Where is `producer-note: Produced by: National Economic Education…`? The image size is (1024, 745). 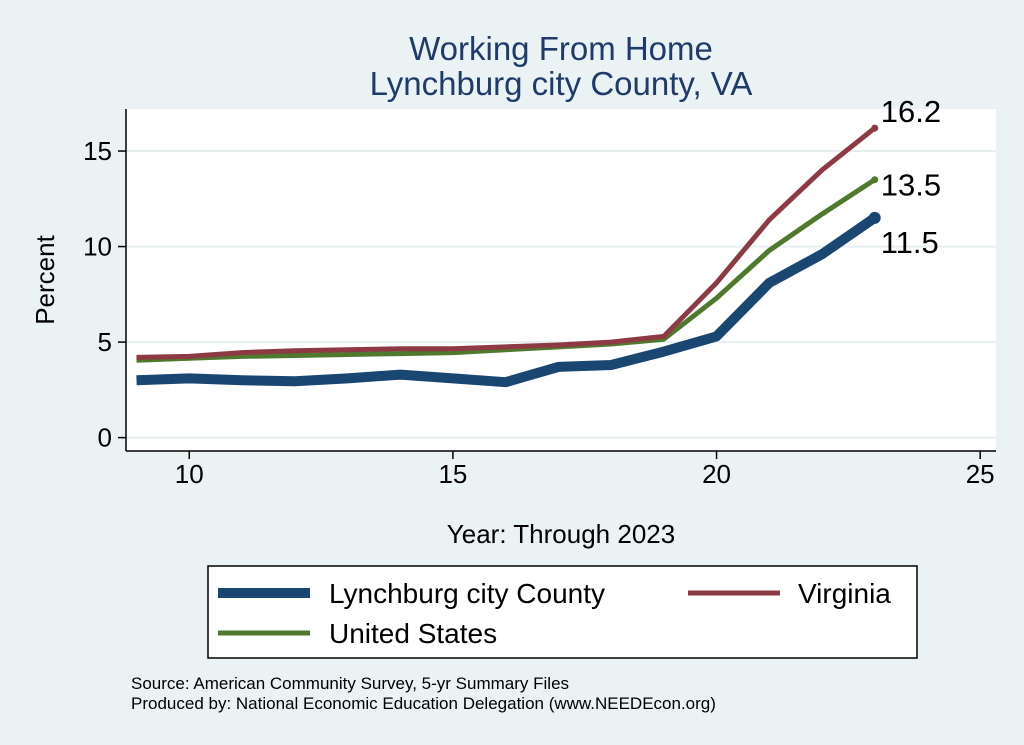
producer-note: Produced by: National Economic Education… is located at coordinates (423, 703).